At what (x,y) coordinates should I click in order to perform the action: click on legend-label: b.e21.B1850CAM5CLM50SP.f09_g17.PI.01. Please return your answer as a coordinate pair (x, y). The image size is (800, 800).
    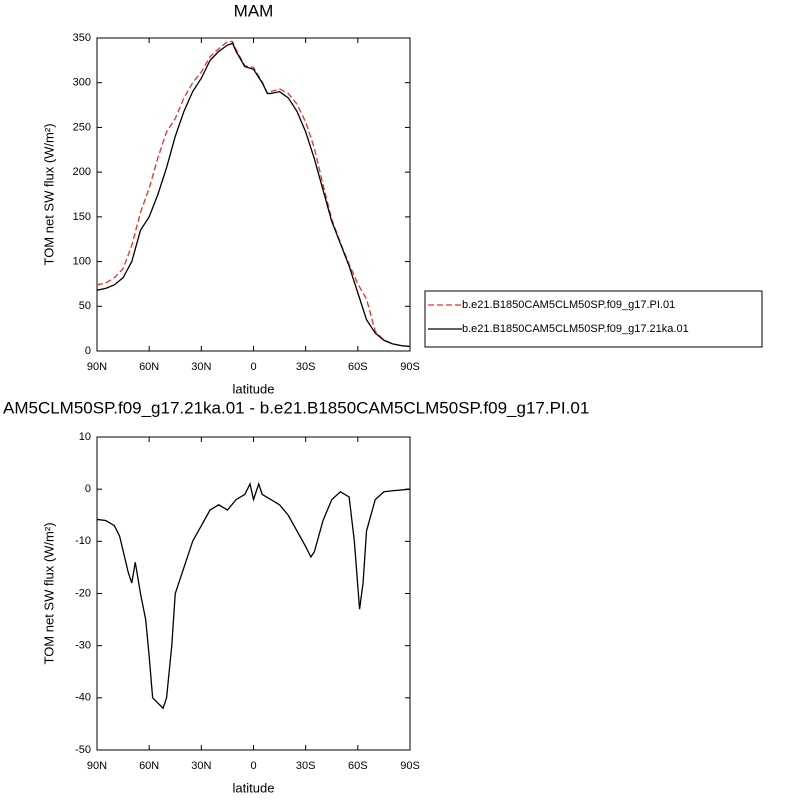
    Looking at the image, I should click on (568, 305).